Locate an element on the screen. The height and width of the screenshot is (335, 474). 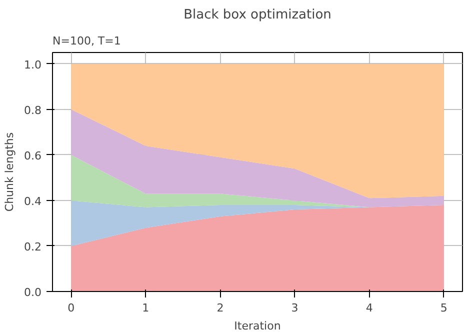
y-tick-label: 0.2 is located at coordinates (33, 247).